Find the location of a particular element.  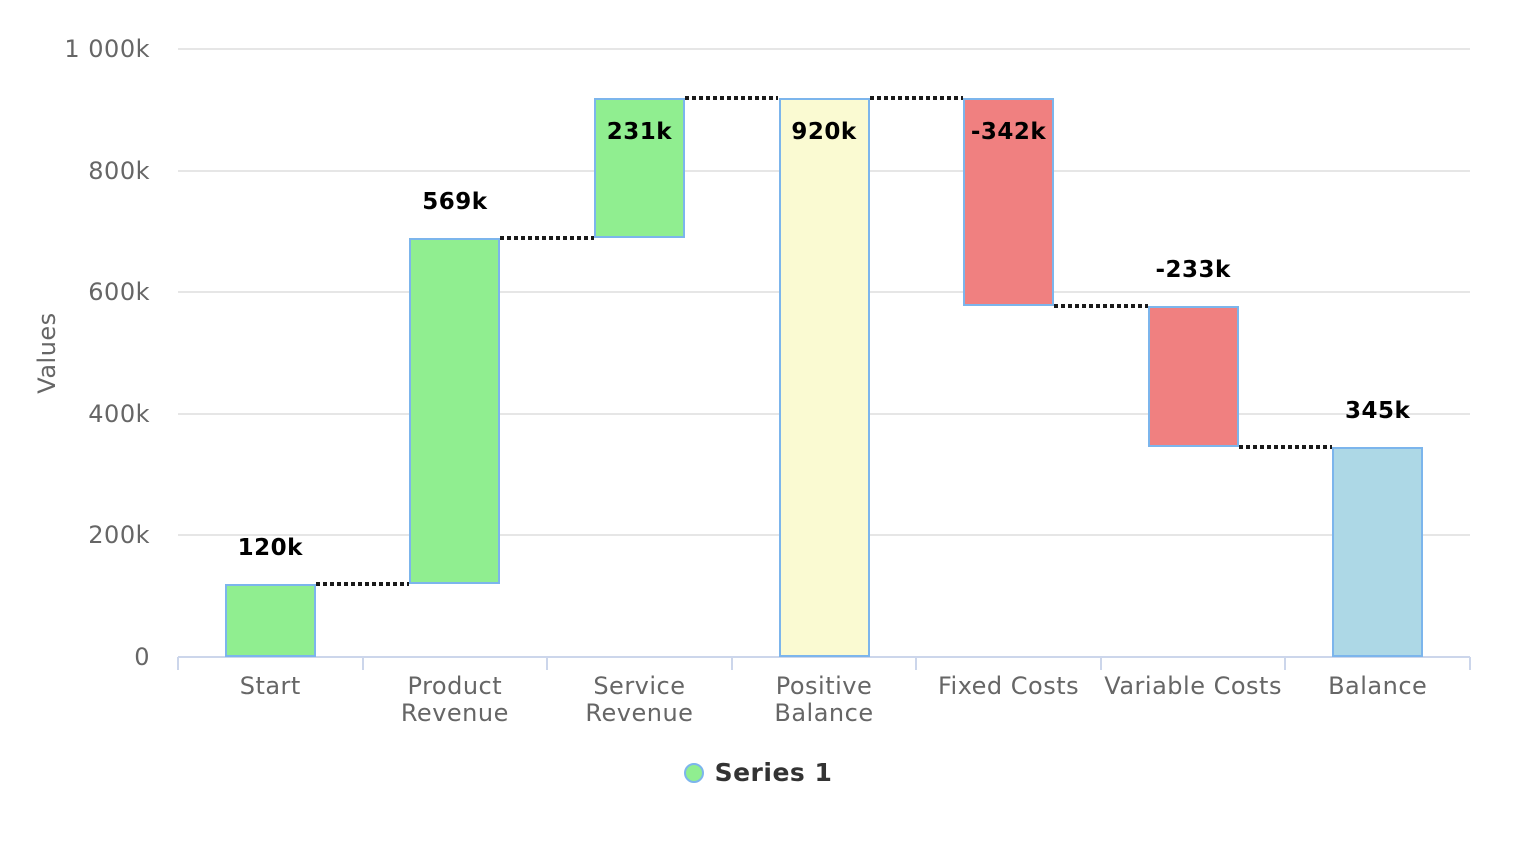

x-axis-label-variable-costs: Variable Costs is located at coordinates (1193, 686).